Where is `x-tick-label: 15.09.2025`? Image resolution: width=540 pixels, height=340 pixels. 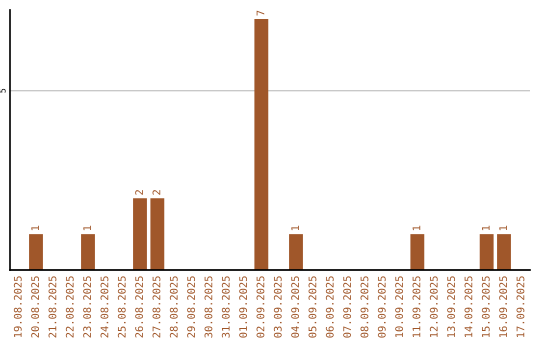
x-tick-label: 15.09.2025 is located at coordinates (486, 307).